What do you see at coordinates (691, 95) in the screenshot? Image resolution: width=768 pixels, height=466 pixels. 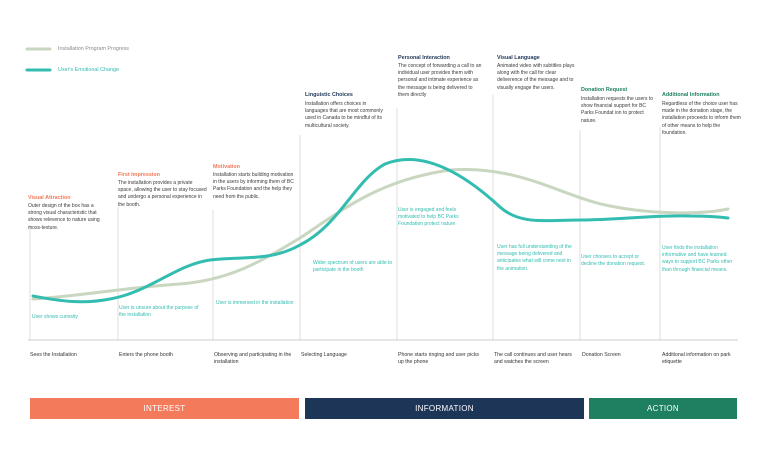 I see `card-title-additional-information: Additional Information` at bounding box center [691, 95].